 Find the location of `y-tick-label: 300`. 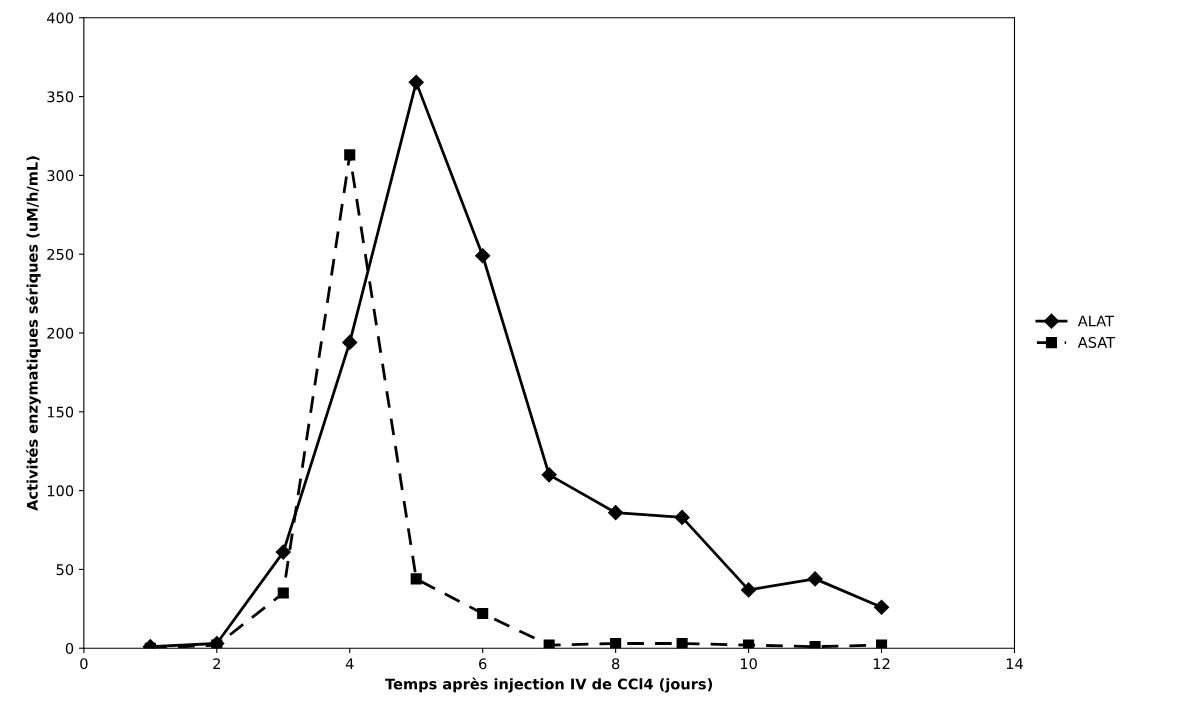

y-tick-label: 300 is located at coordinates (60, 176).